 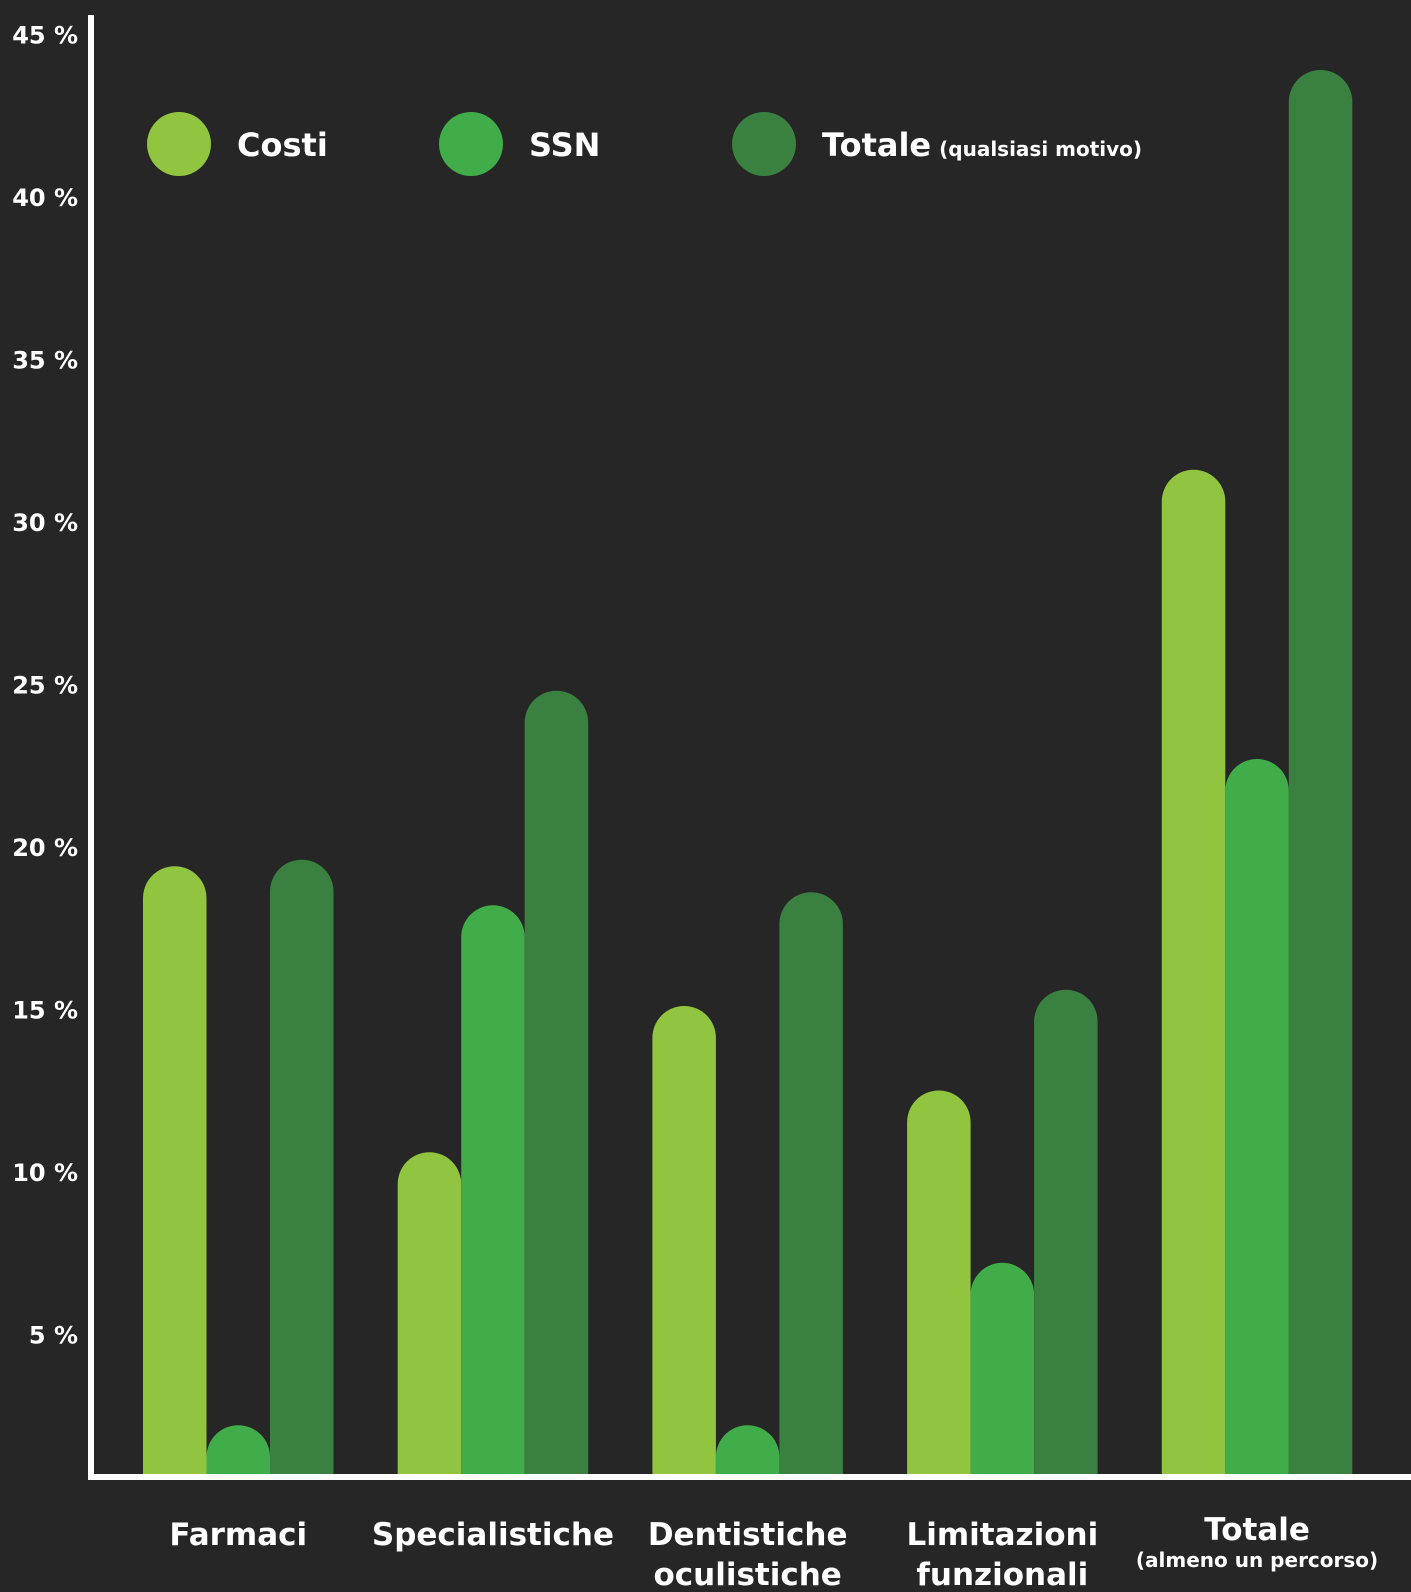 I want to click on bar-ssn-limitazioni-funzionali, so click(x=1002, y=1368).